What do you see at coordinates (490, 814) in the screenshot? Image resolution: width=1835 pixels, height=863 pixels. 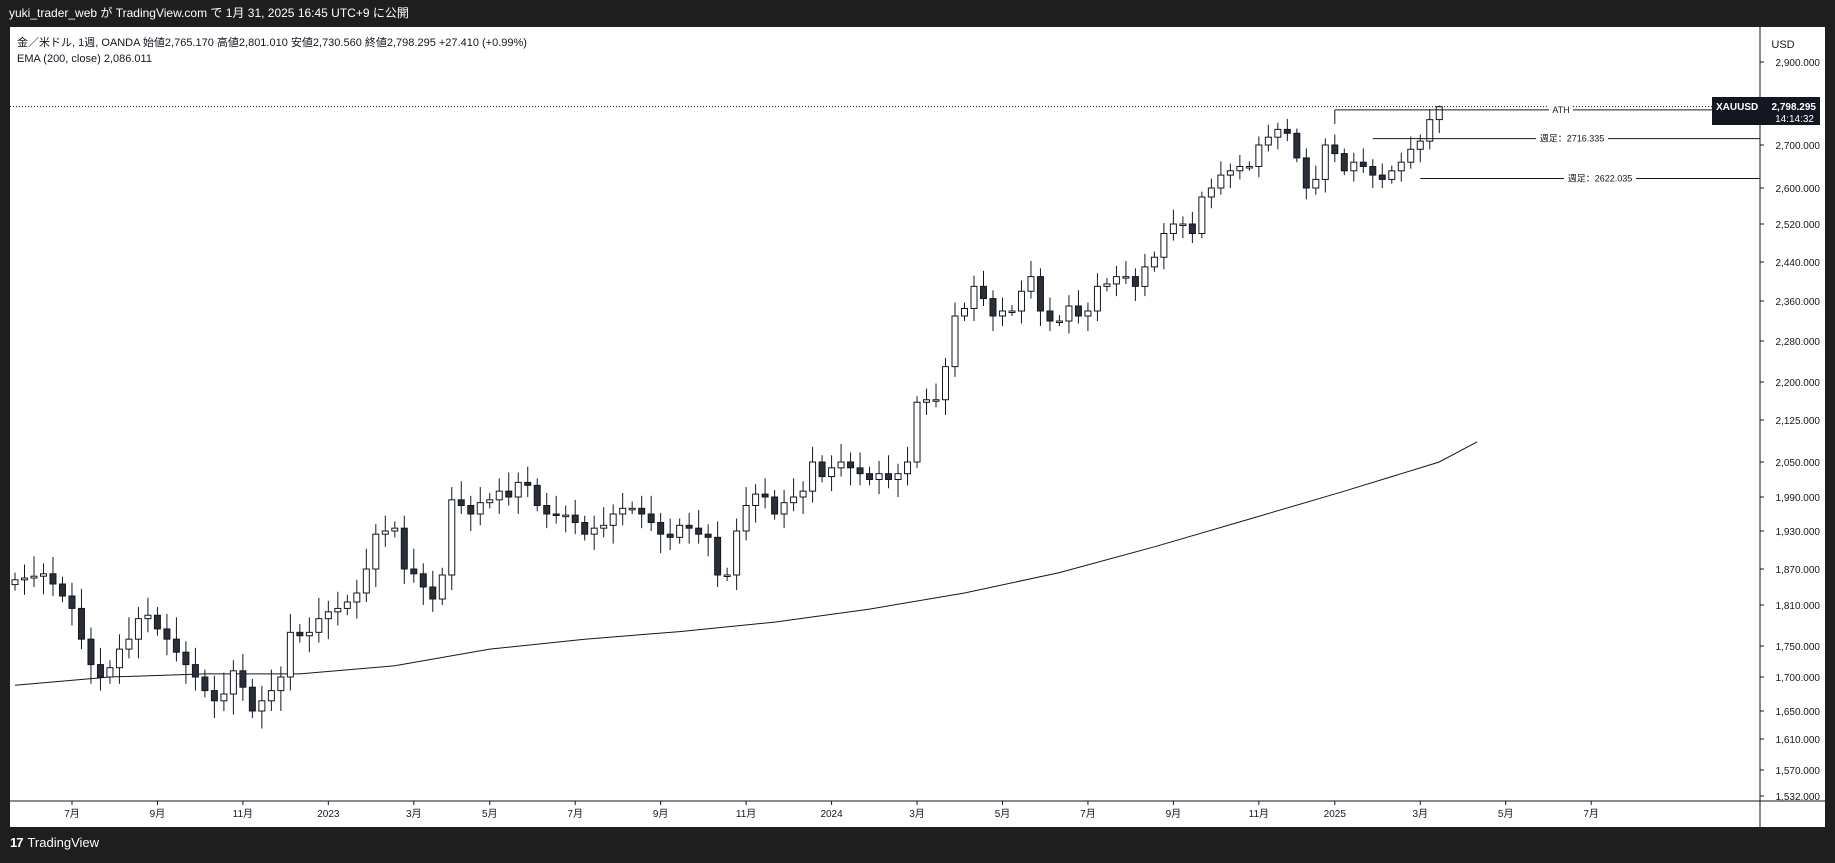 I see `time-axis-label: 5月` at bounding box center [490, 814].